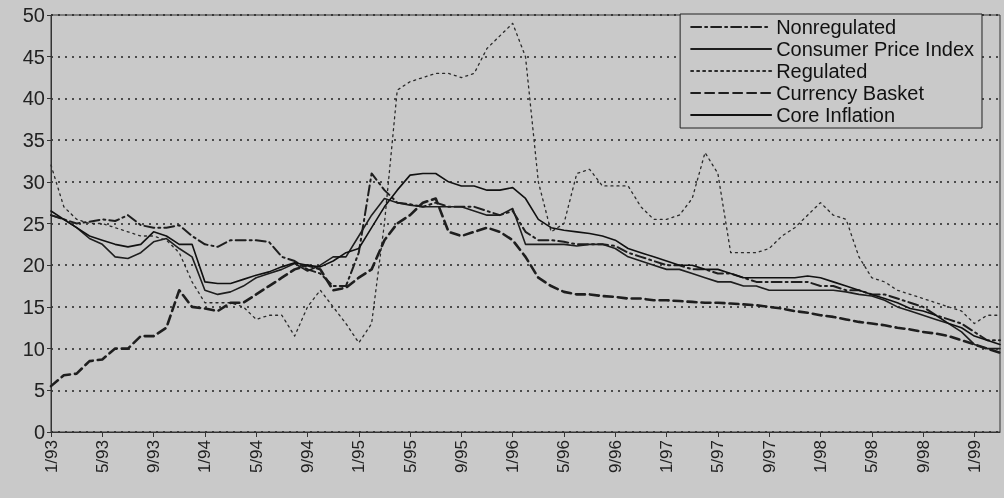 This screenshot has height=498, width=1004. What do you see at coordinates (256, 457) in the screenshot?
I see `x-tick-label: 5/94` at bounding box center [256, 457].